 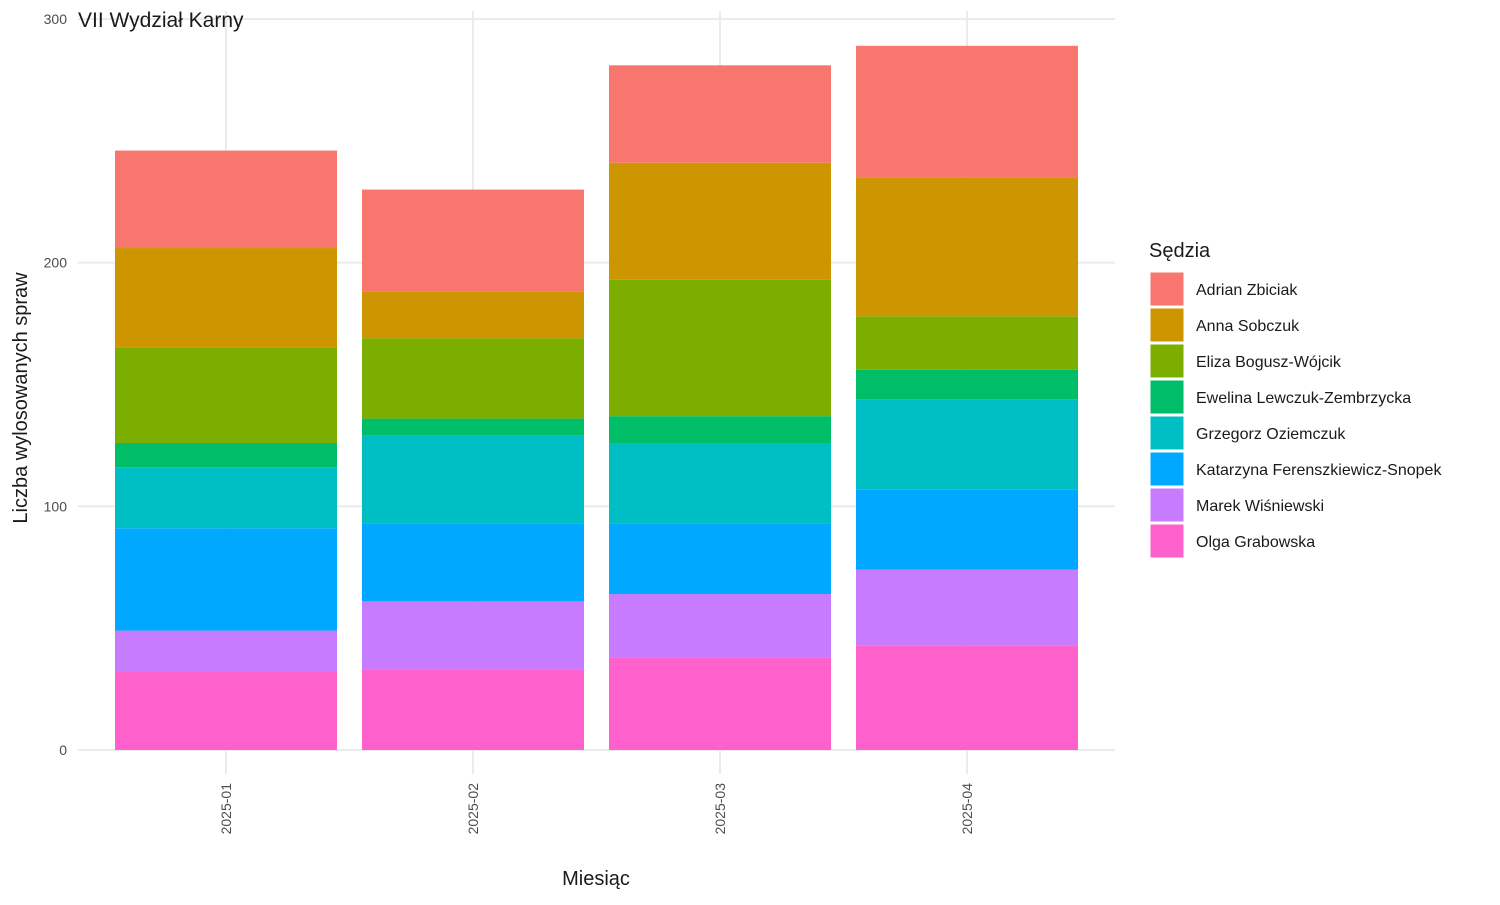 What do you see at coordinates (56, 384) in the screenshot?
I see `y-axis-ticks: 0 100 200 300` at bounding box center [56, 384].